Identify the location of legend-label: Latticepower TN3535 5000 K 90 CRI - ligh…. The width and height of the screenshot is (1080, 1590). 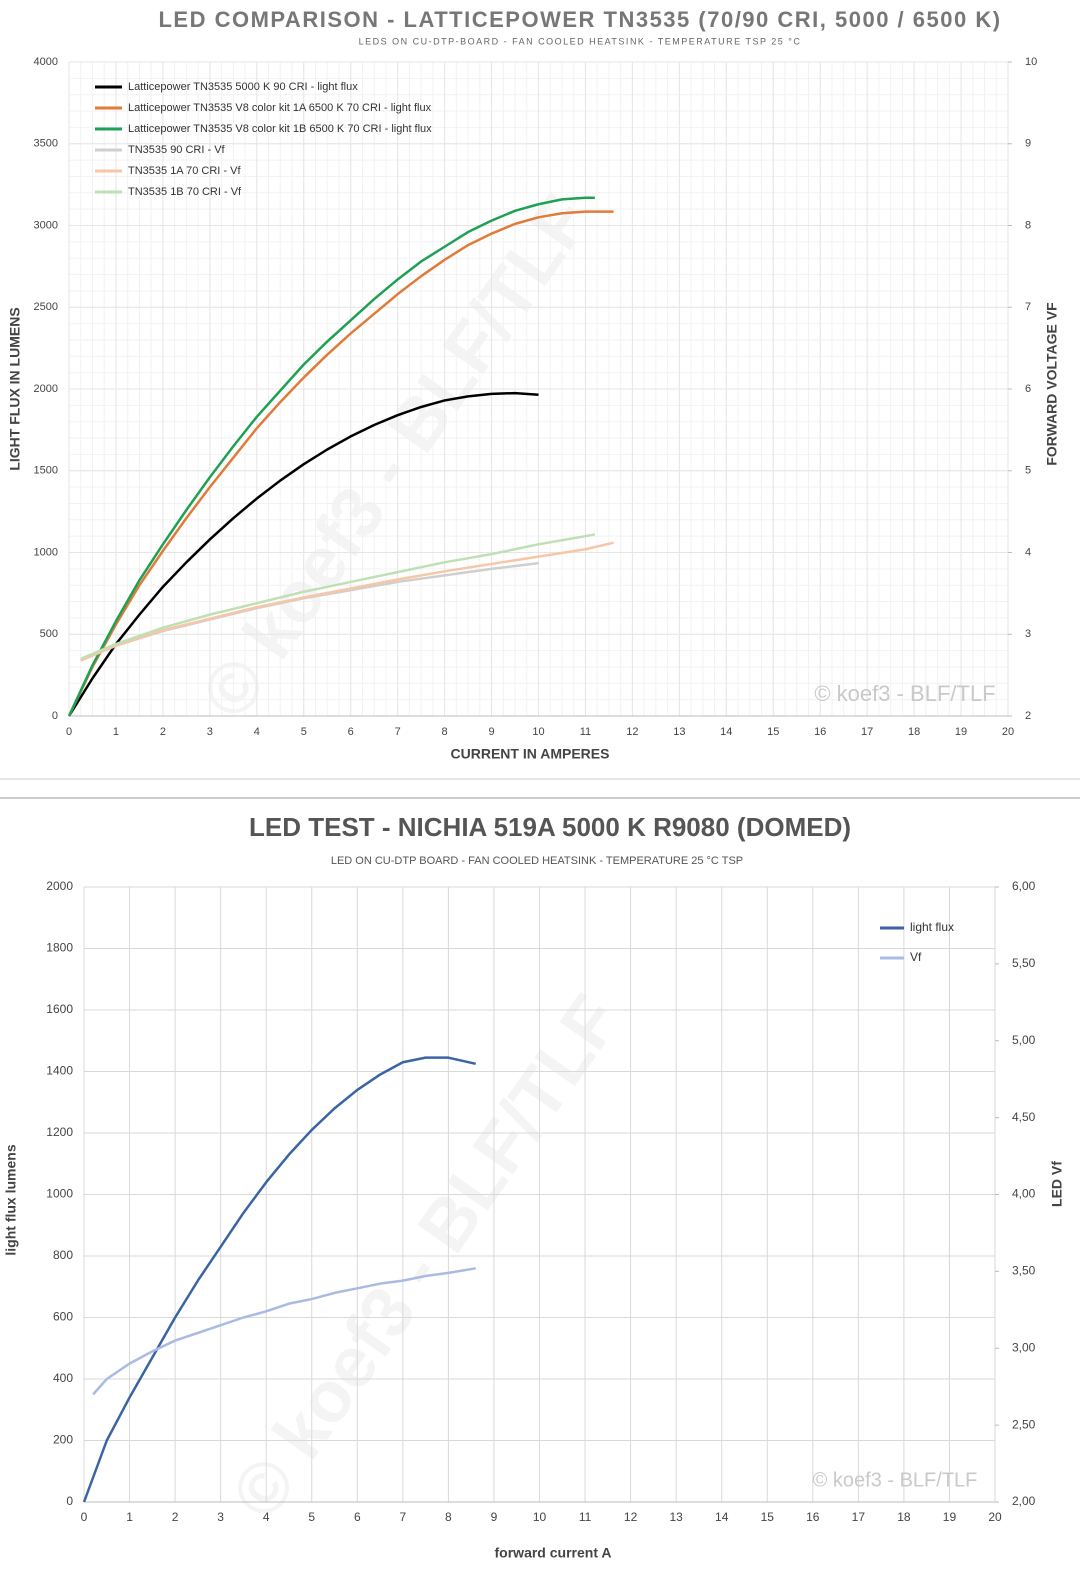
(243, 87).